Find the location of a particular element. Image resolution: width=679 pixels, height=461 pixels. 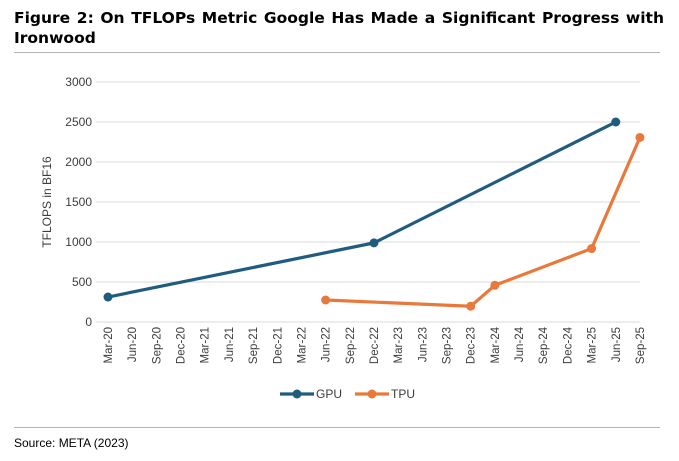

x-tick-label: Mar-23 is located at coordinates (399, 345).